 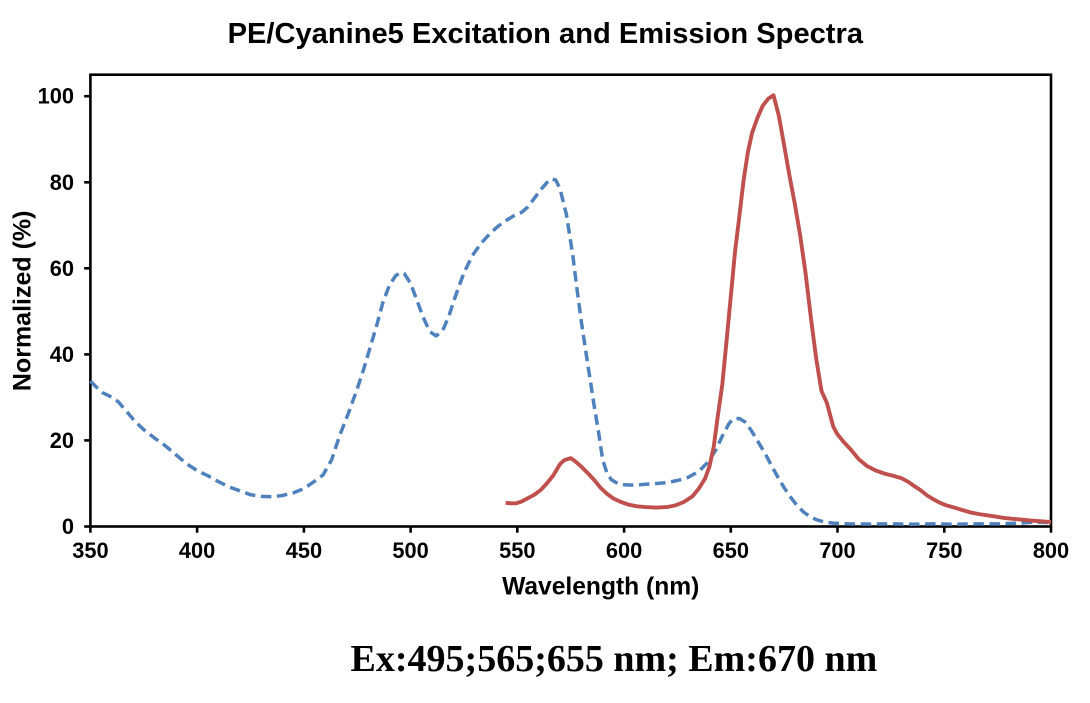 I want to click on svg-text: 100, so click(x=56, y=96).